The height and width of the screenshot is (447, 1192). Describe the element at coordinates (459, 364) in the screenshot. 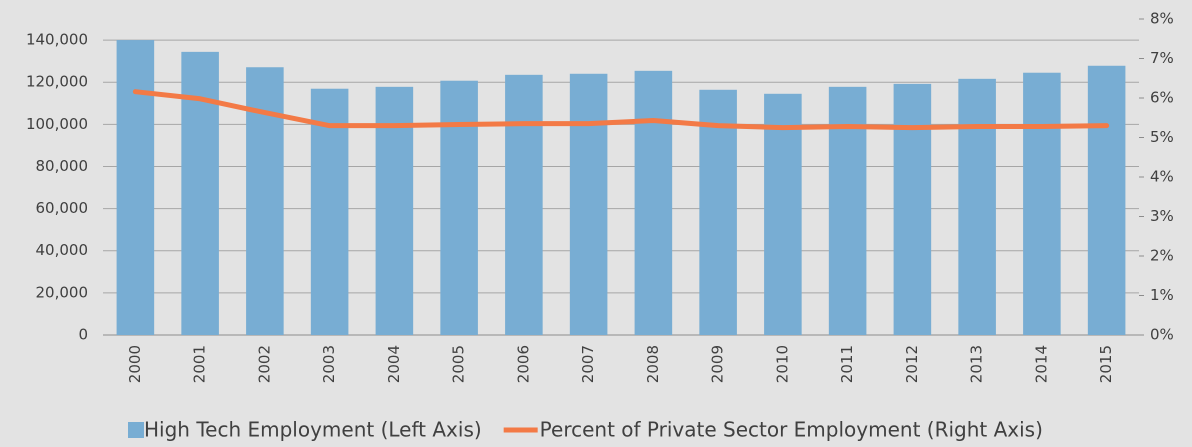

I see `x-tick-label: 2005` at that location.